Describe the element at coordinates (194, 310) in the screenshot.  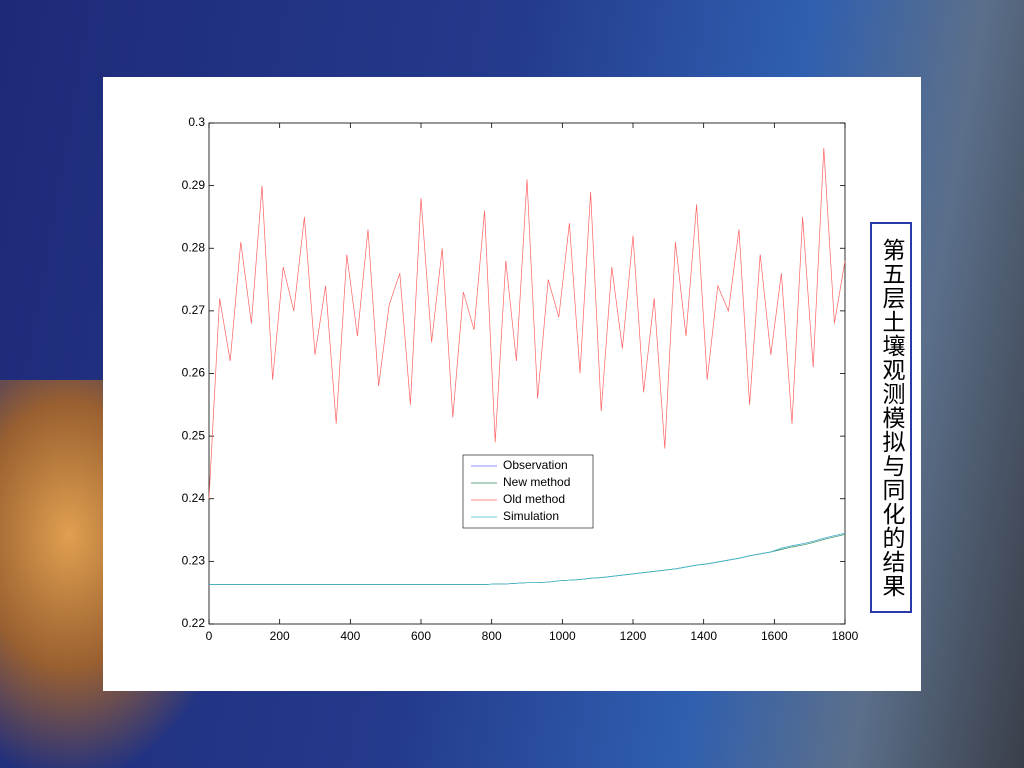
I see `y-tick-label: 0.27` at that location.